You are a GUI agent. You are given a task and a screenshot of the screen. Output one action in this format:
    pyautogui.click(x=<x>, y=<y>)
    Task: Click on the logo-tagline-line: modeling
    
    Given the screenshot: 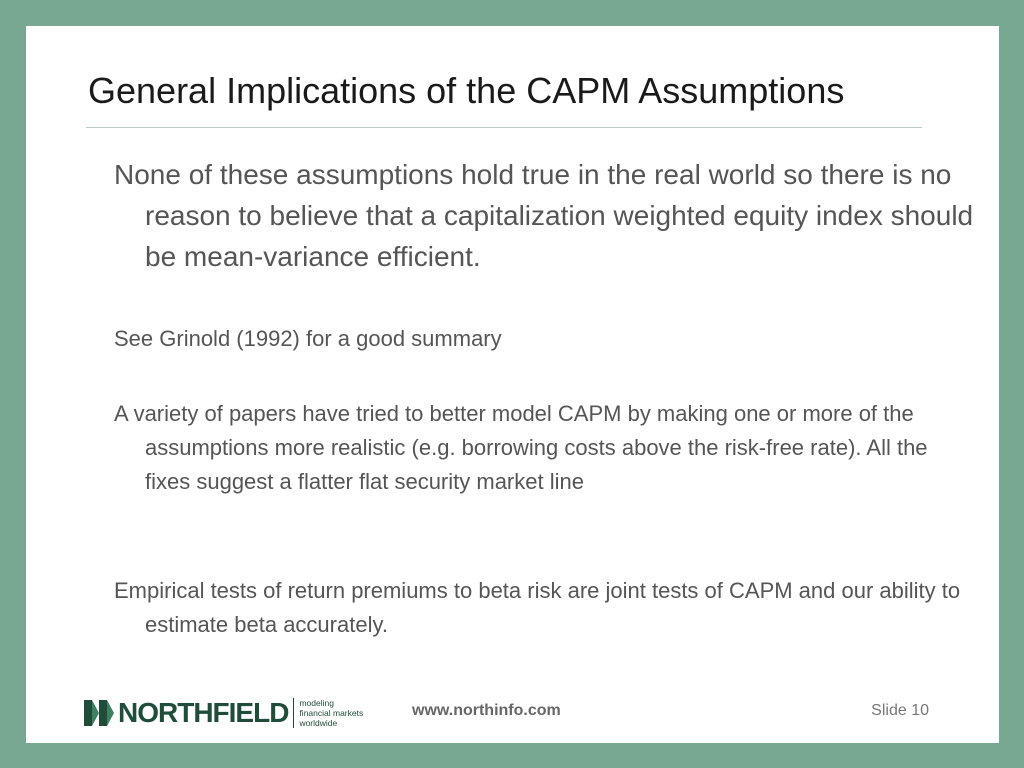 What is the action you would take?
    pyautogui.click(x=316, y=703)
    